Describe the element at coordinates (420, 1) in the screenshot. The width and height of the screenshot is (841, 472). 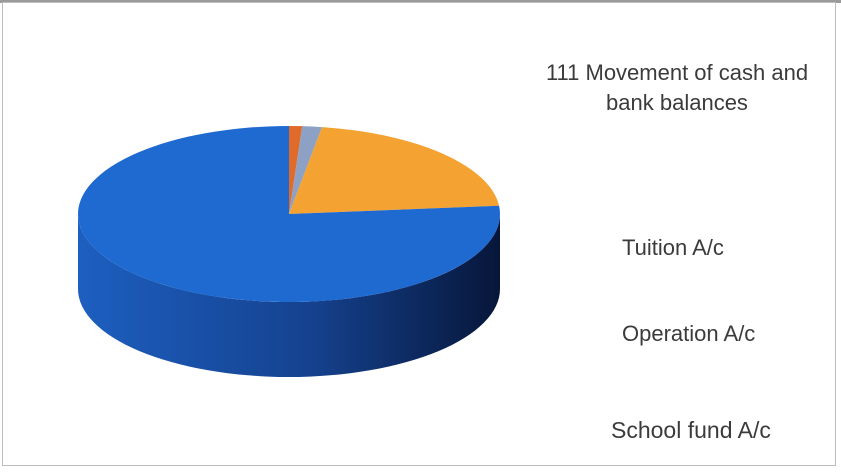
I see `top-border` at that location.